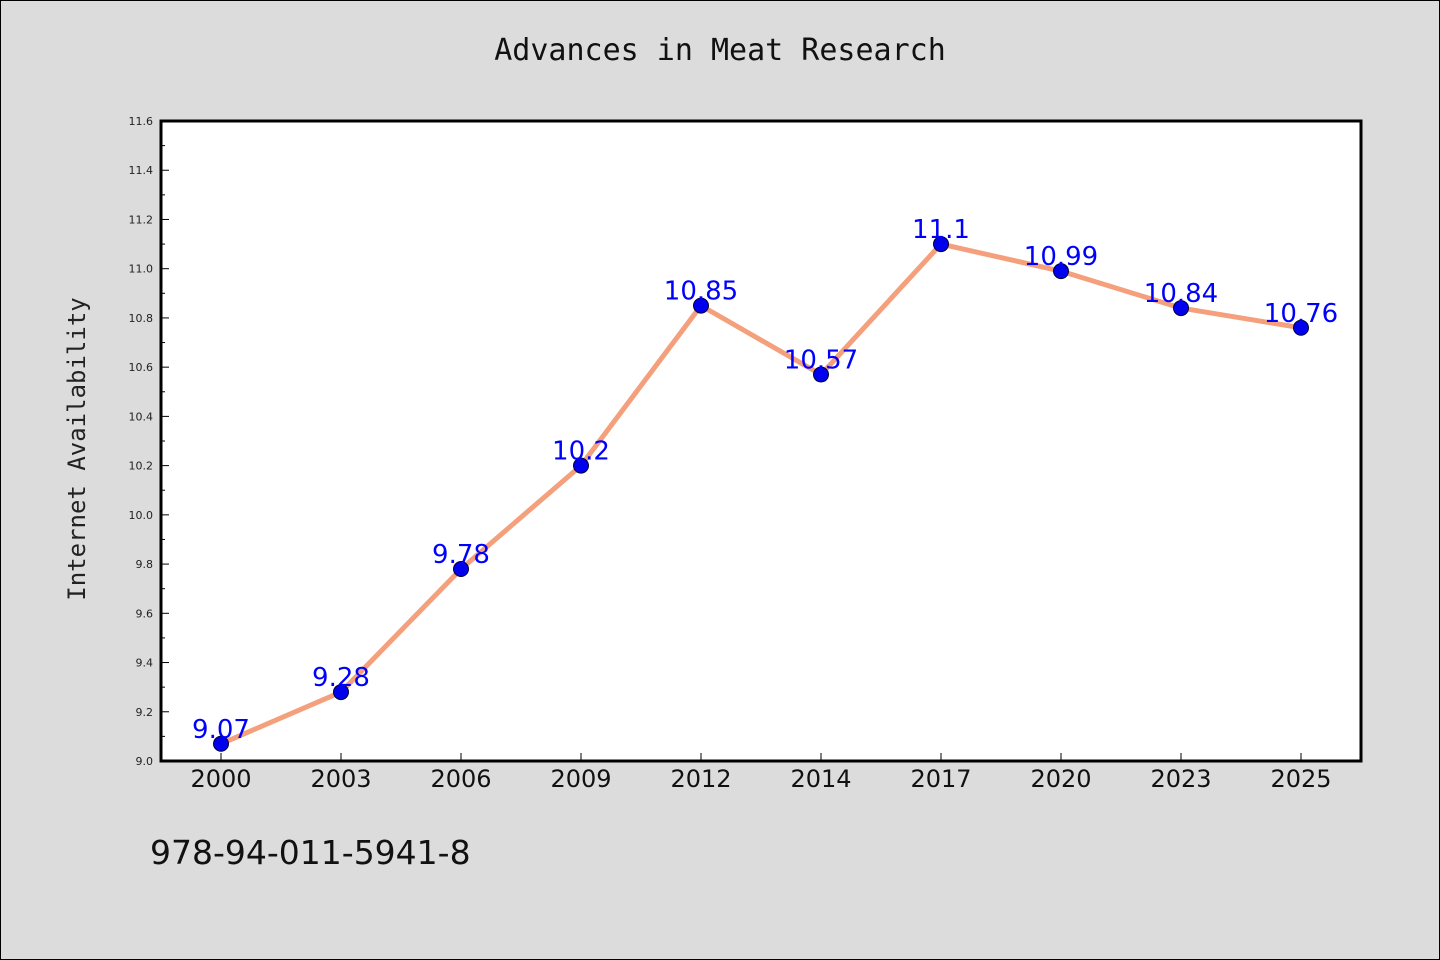 This screenshot has width=1440, height=960. Describe the element at coordinates (145, 564) in the screenshot. I see `y-tick-label: 9.8` at that location.